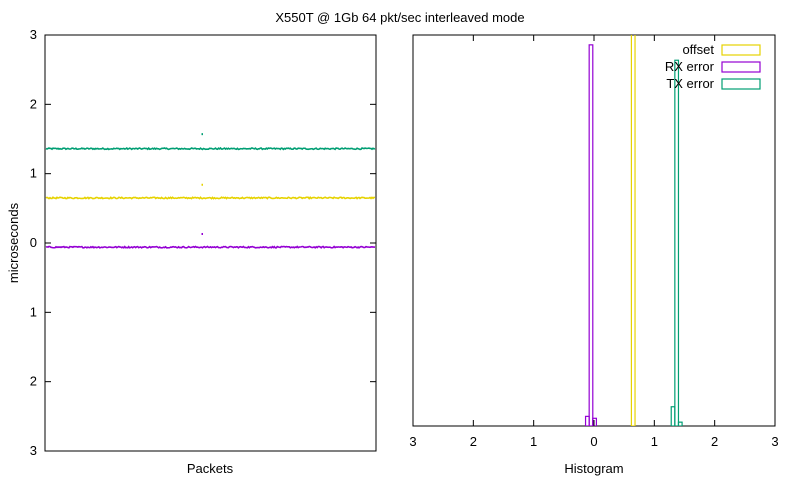  I want to click on left-series-tx-line, so click(210, 148).